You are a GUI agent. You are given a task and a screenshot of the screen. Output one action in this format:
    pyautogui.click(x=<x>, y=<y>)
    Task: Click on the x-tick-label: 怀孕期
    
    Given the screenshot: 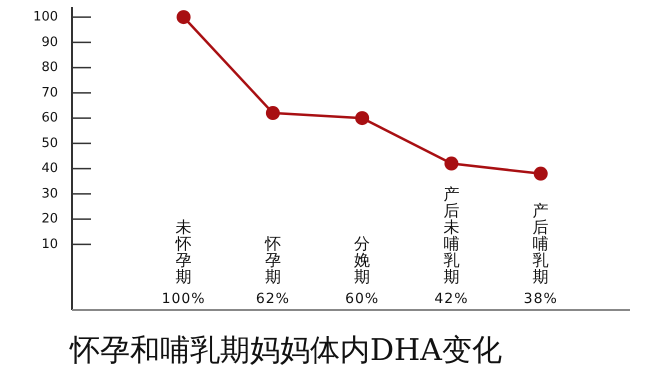 What is the action you would take?
    pyautogui.click(x=272, y=260)
    